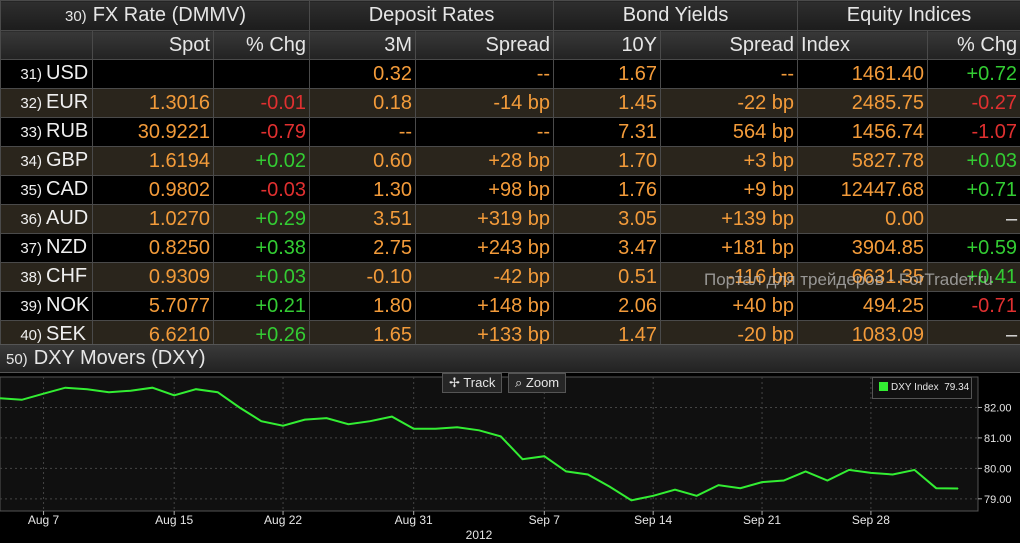 The width and height of the screenshot is (1020, 543). What do you see at coordinates (973, 190) in the screenshot?
I see `index-change: +0.71` at bounding box center [973, 190].